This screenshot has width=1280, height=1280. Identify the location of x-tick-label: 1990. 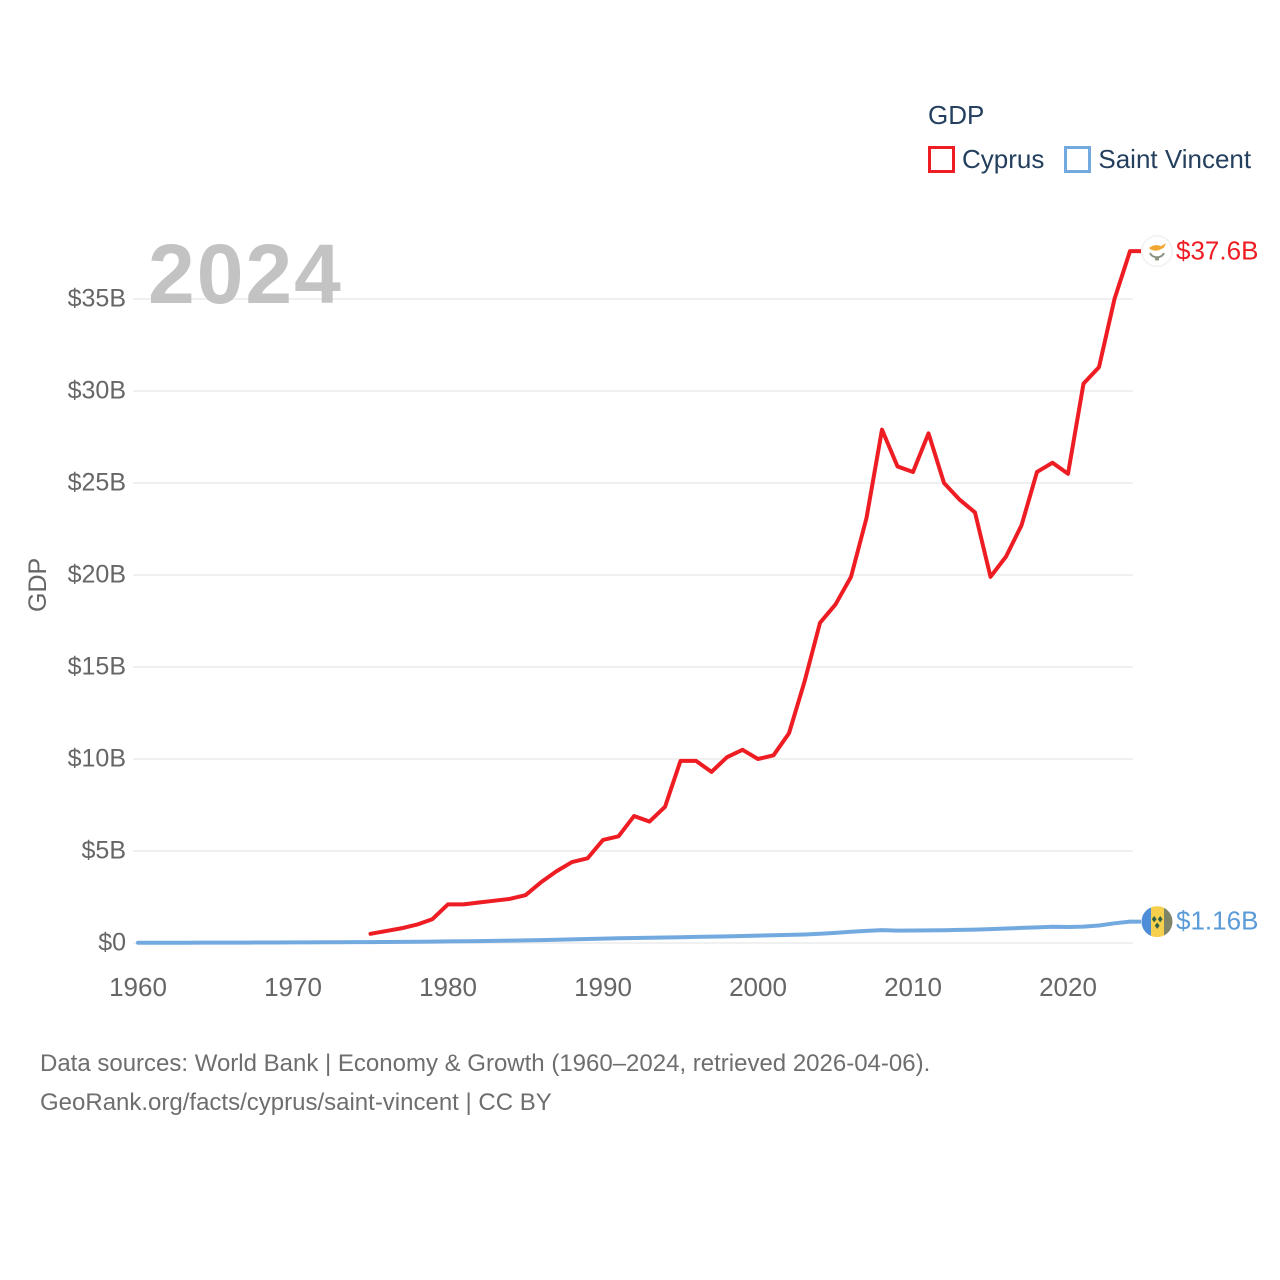
(603, 987).